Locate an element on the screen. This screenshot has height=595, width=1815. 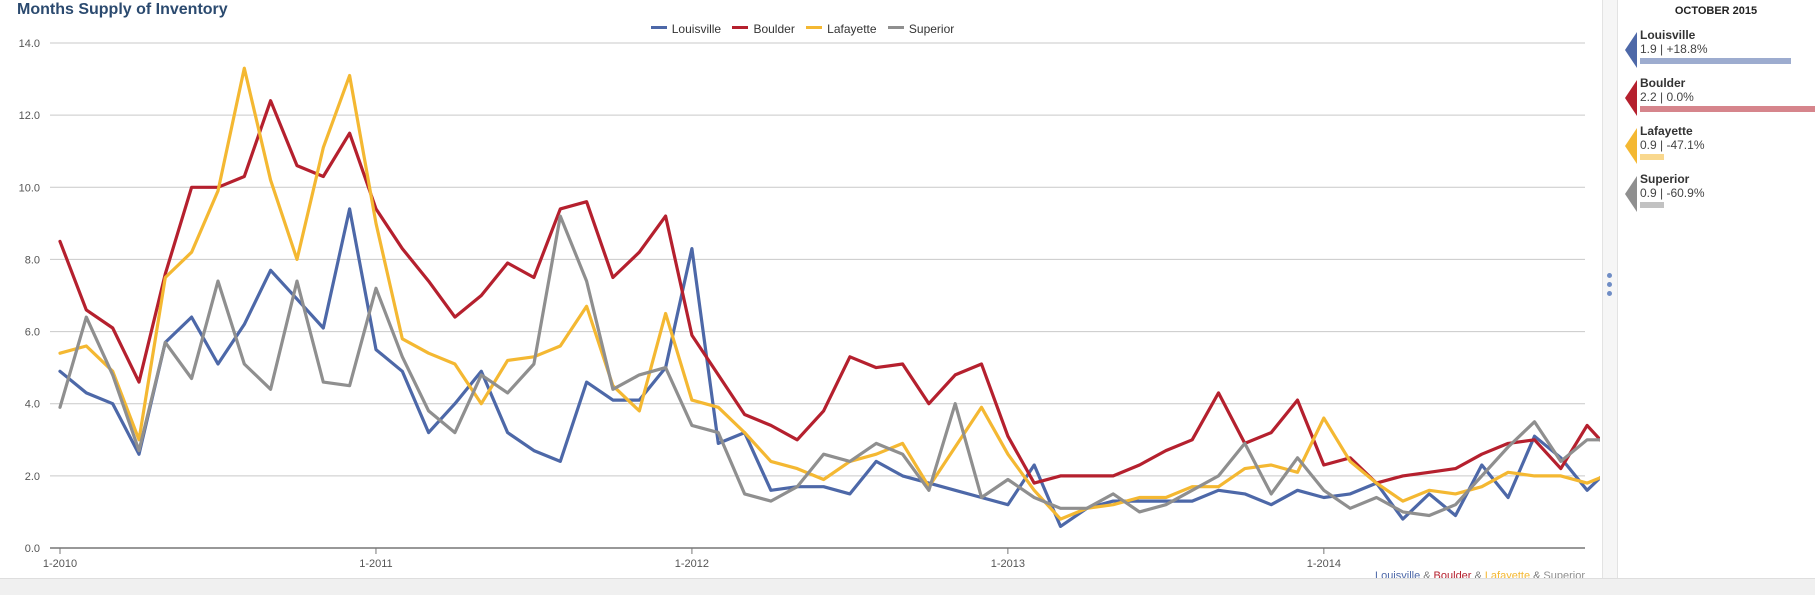
legend-swatch-boulder is located at coordinates (740, 28).